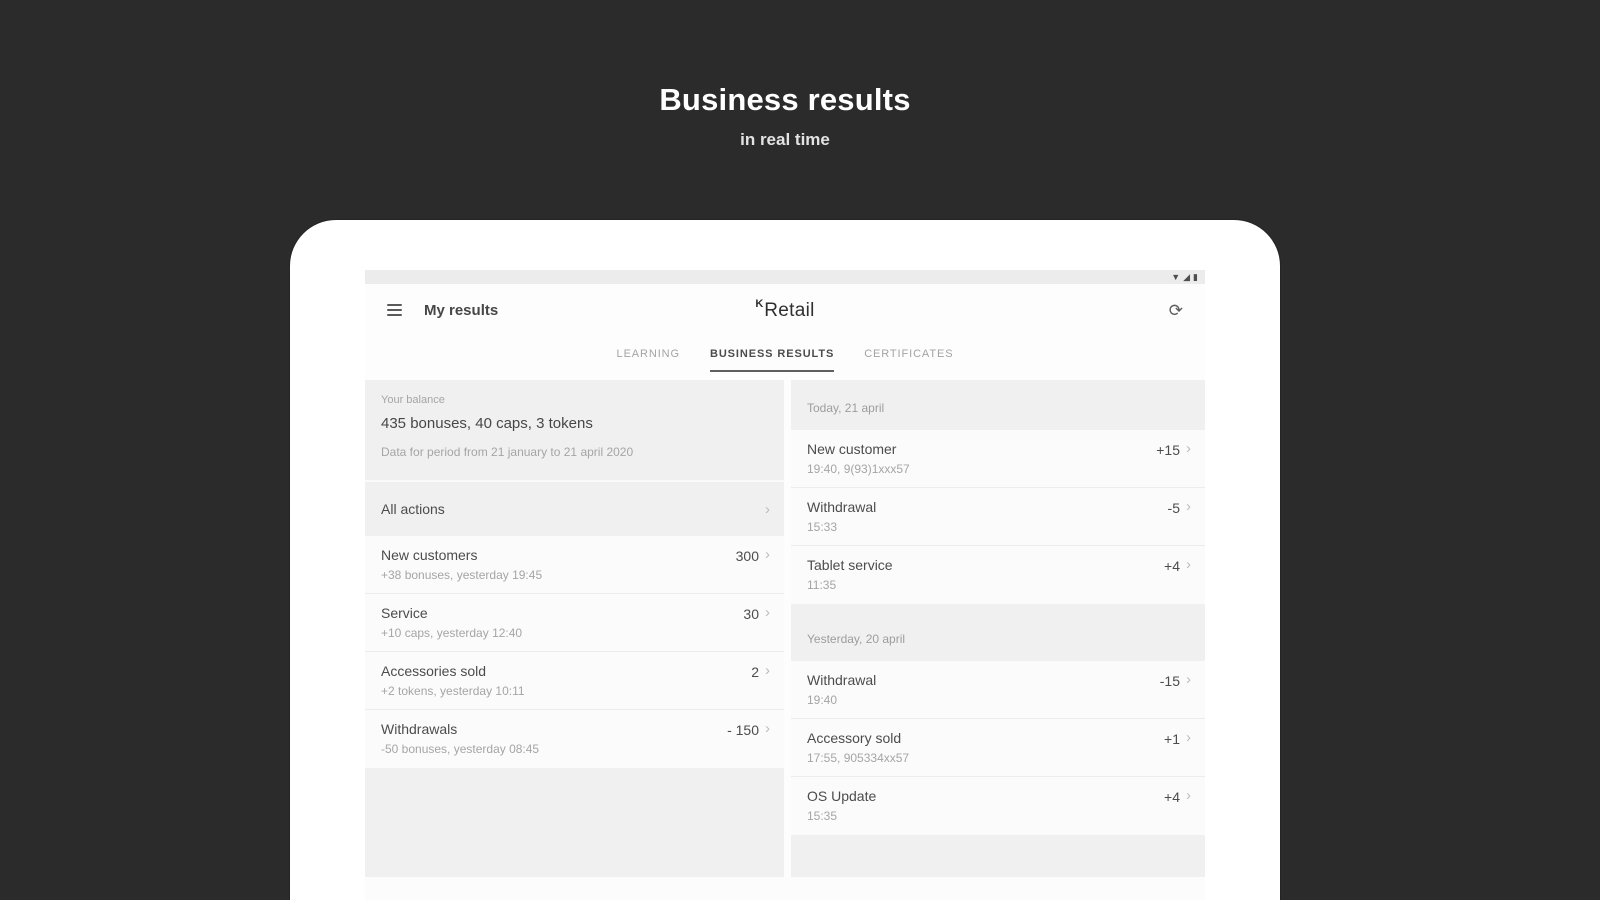 The width and height of the screenshot is (1600, 900). I want to click on row-title: New customer, so click(852, 449).